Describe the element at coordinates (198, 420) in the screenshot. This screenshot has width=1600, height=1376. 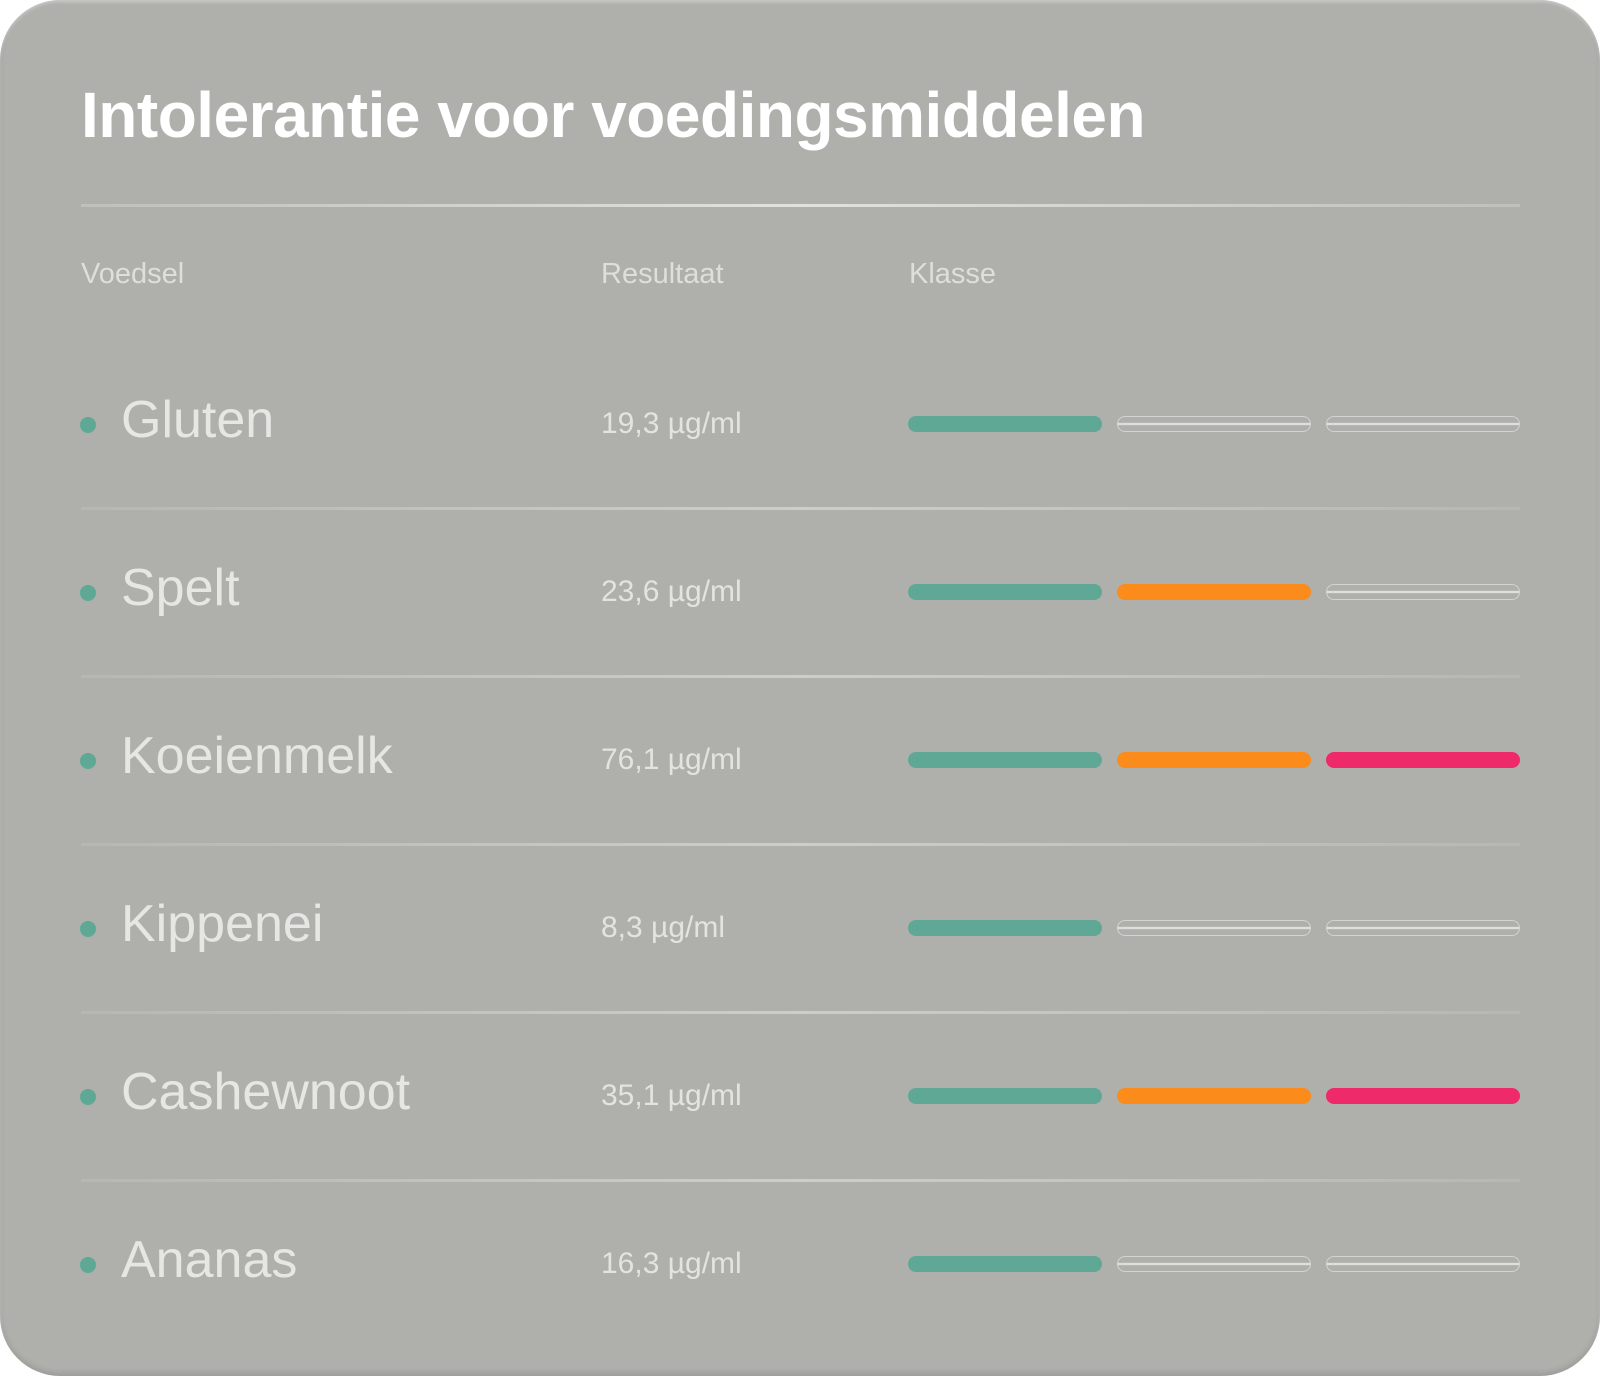
I see `food-name: Gluten` at that location.